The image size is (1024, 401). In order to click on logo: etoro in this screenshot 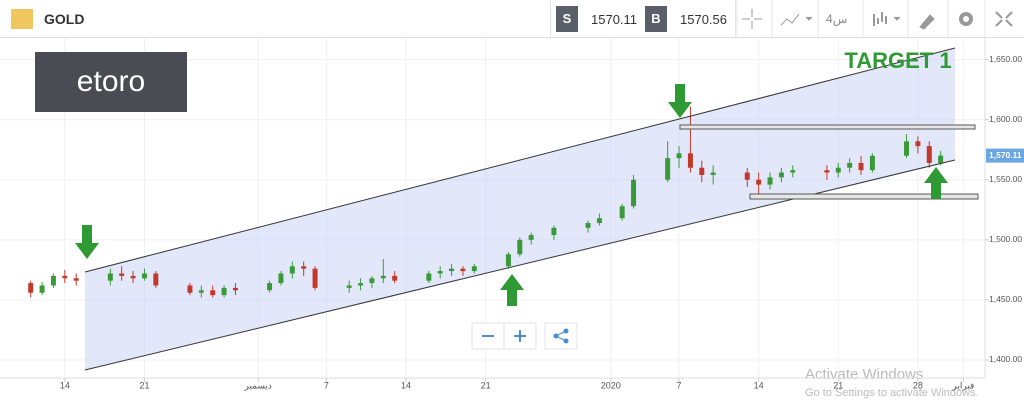, I will do `click(111, 81)`.